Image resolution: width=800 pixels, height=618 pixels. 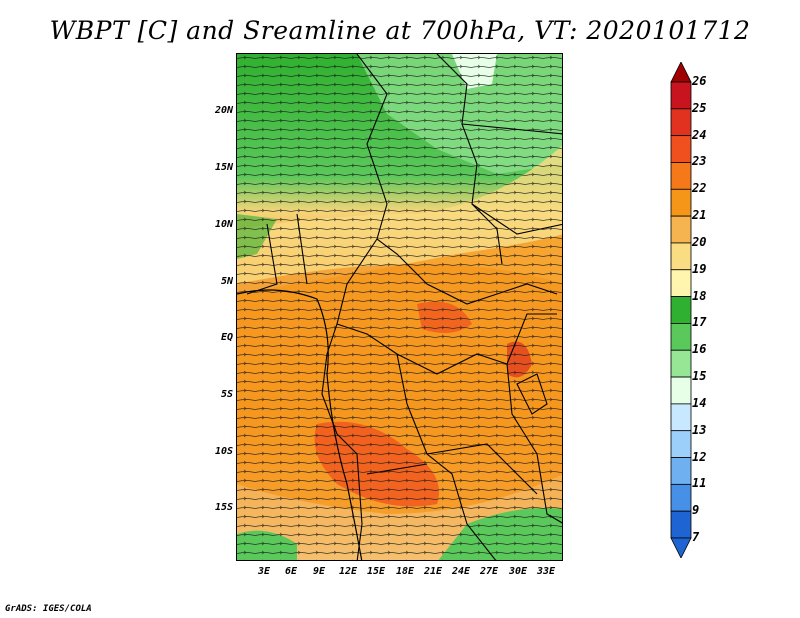 I want to click on lon-label-24e: 24E, so click(x=461, y=571).